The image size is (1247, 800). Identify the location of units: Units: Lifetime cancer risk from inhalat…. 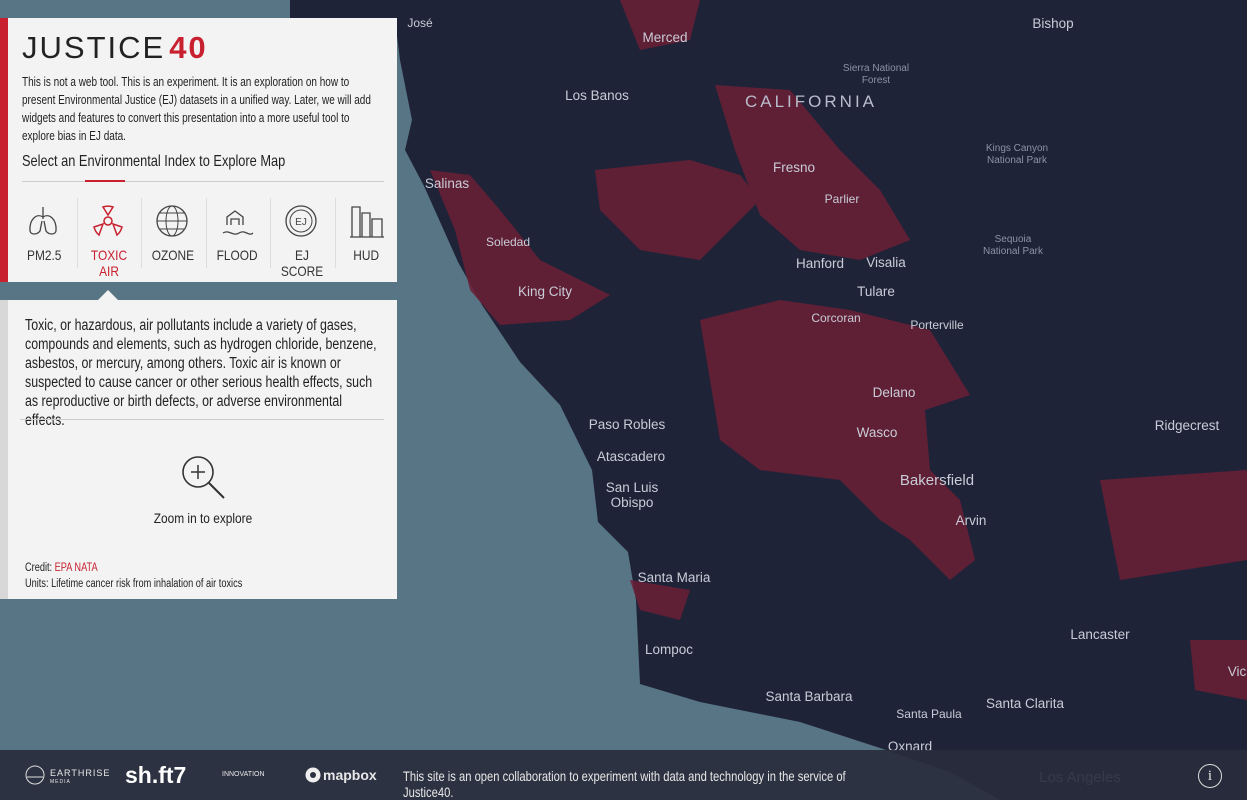
(134, 584).